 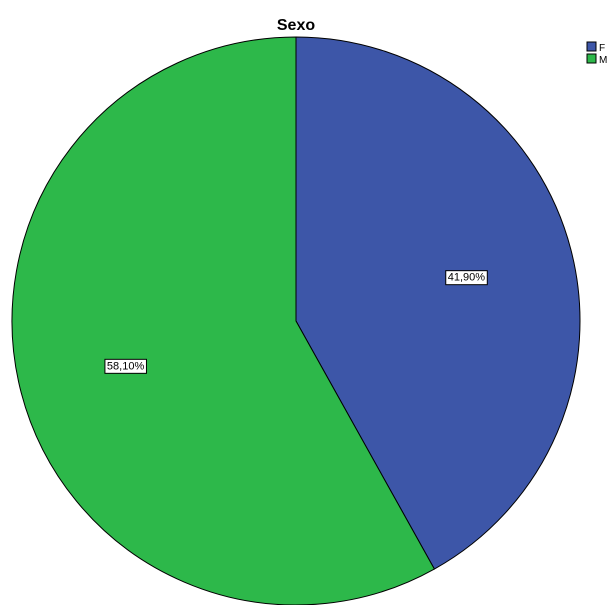 I want to click on data-labels: 41,90% 58,10%, so click(x=296, y=322).